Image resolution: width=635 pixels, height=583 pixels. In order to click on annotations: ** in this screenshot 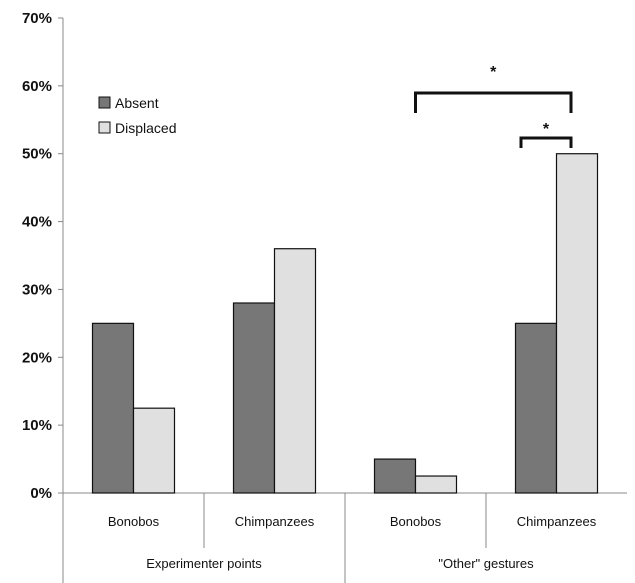, I will do `click(493, 106)`.